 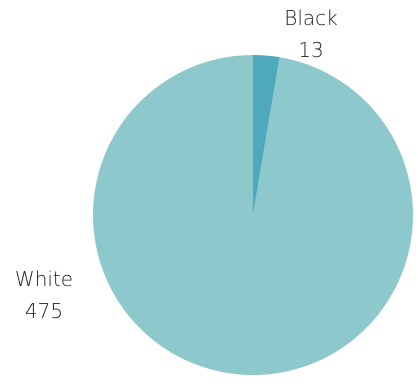 I want to click on pie-slice-black, so click(x=266, y=135).